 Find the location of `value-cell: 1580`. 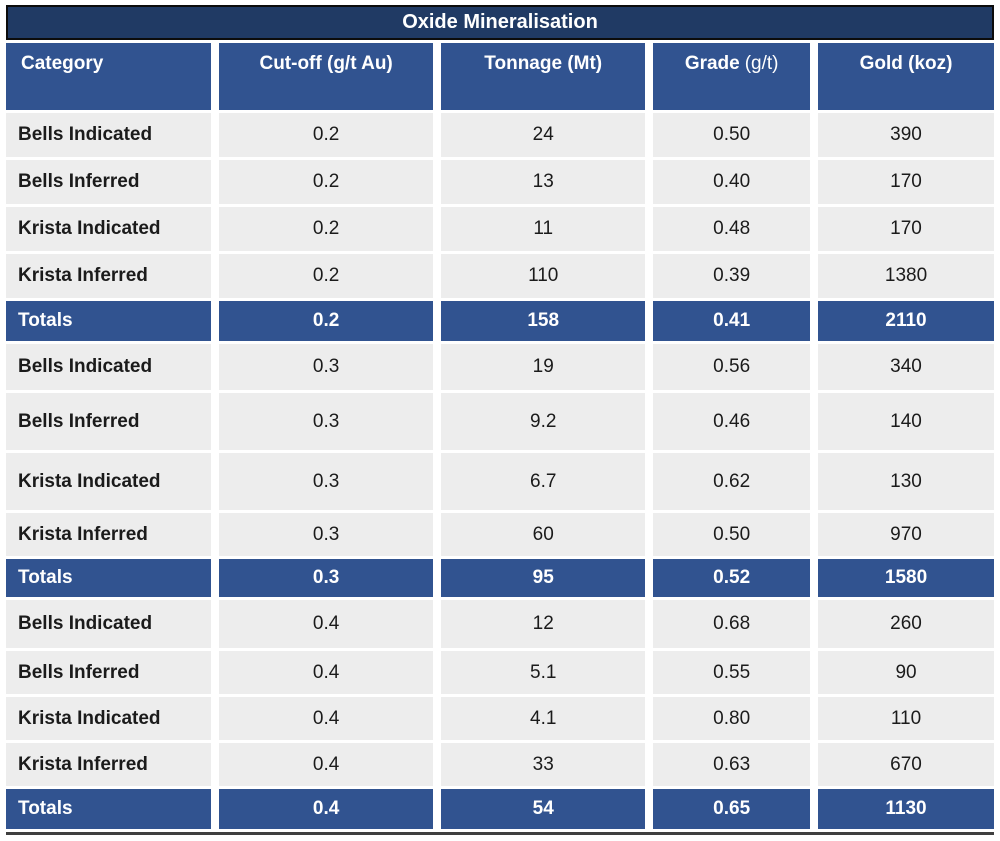

value-cell: 1580 is located at coordinates (906, 578).